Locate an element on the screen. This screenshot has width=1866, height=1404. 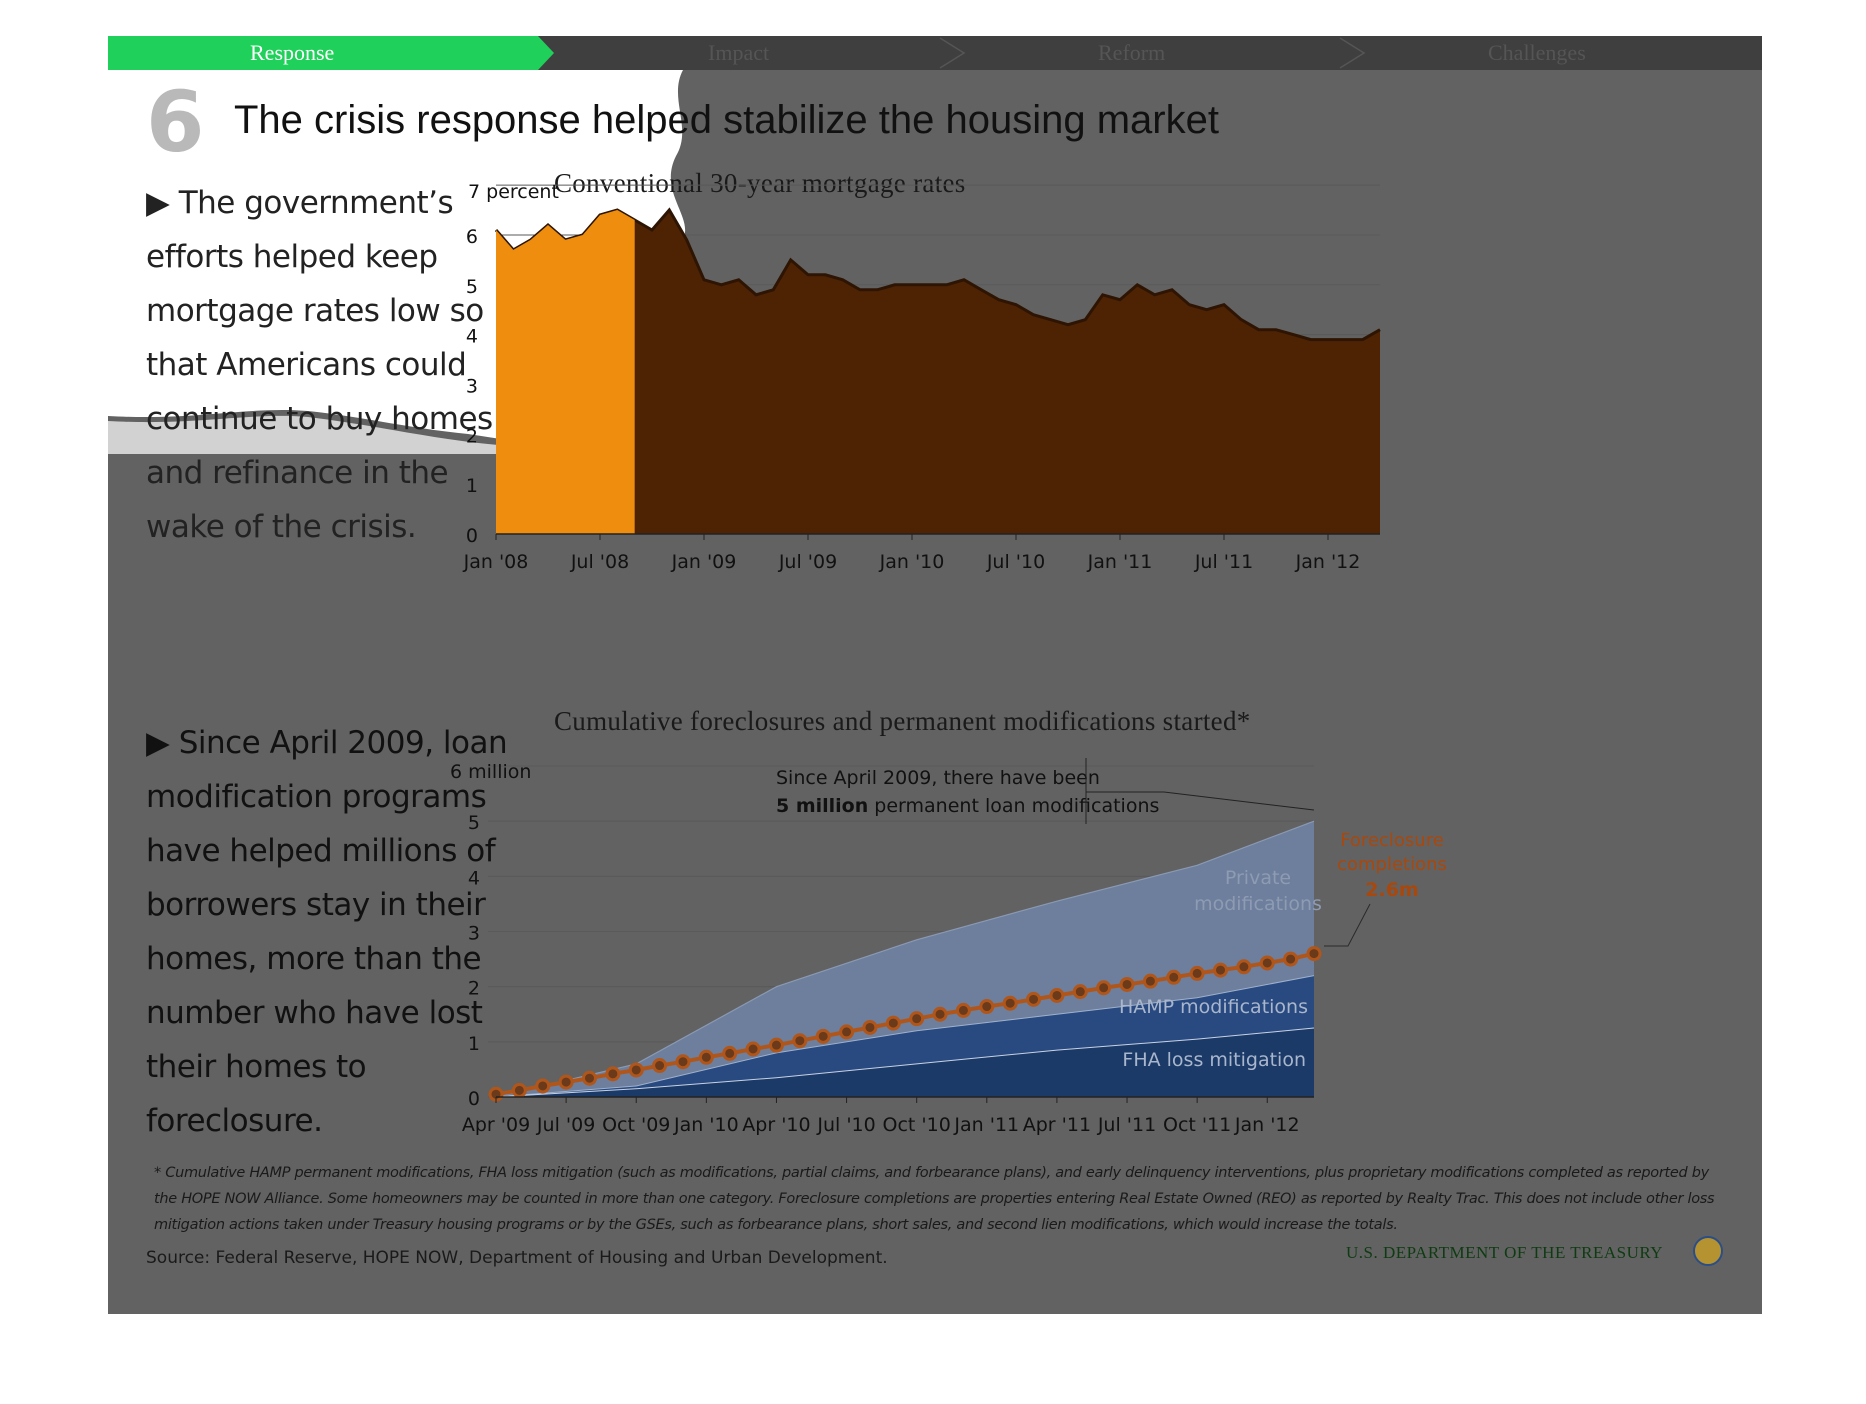
x-tick-label: Jan '08 is located at coordinates (496, 562).